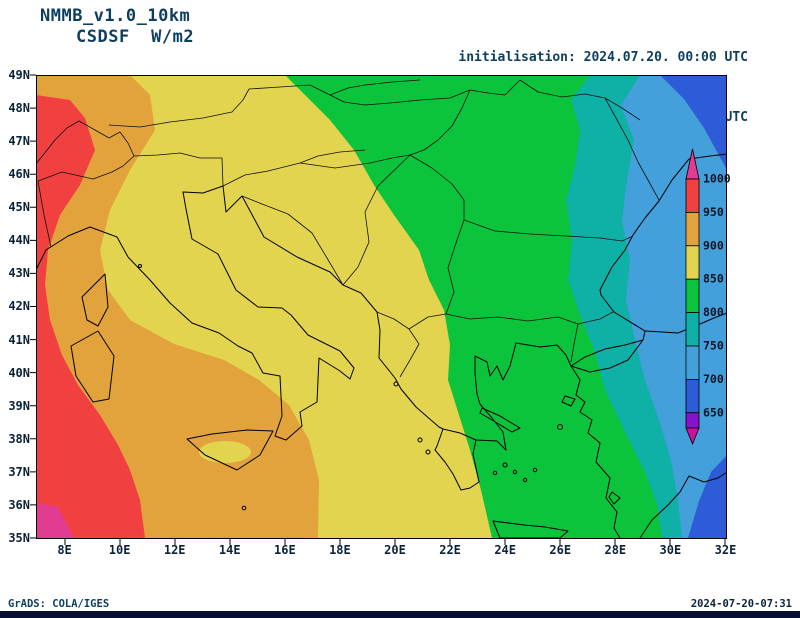  Describe the element at coordinates (95, 300) in the screenshot. I see `island-corsica` at that location.